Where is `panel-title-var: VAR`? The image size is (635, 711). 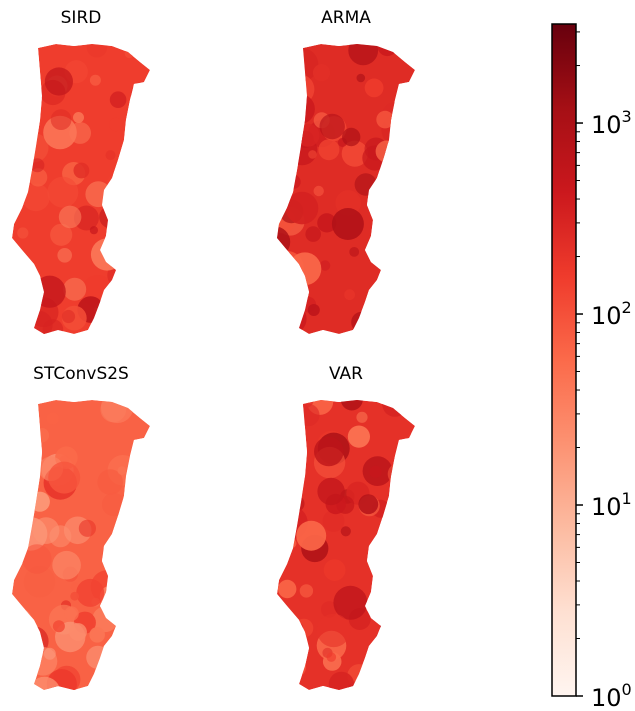 panel-title-var: VAR is located at coordinates (346, 374).